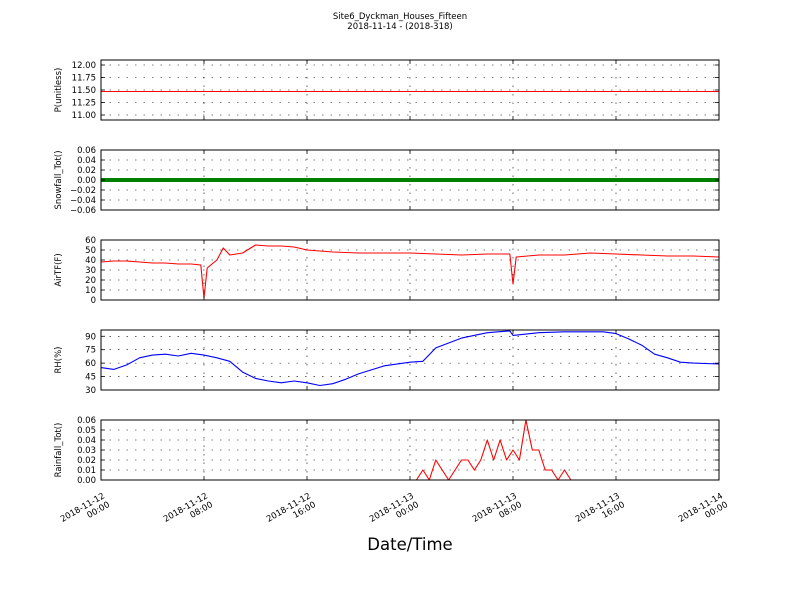  What do you see at coordinates (90, 291) in the screenshot?
I see `y-tick-label: 10` at bounding box center [90, 291].